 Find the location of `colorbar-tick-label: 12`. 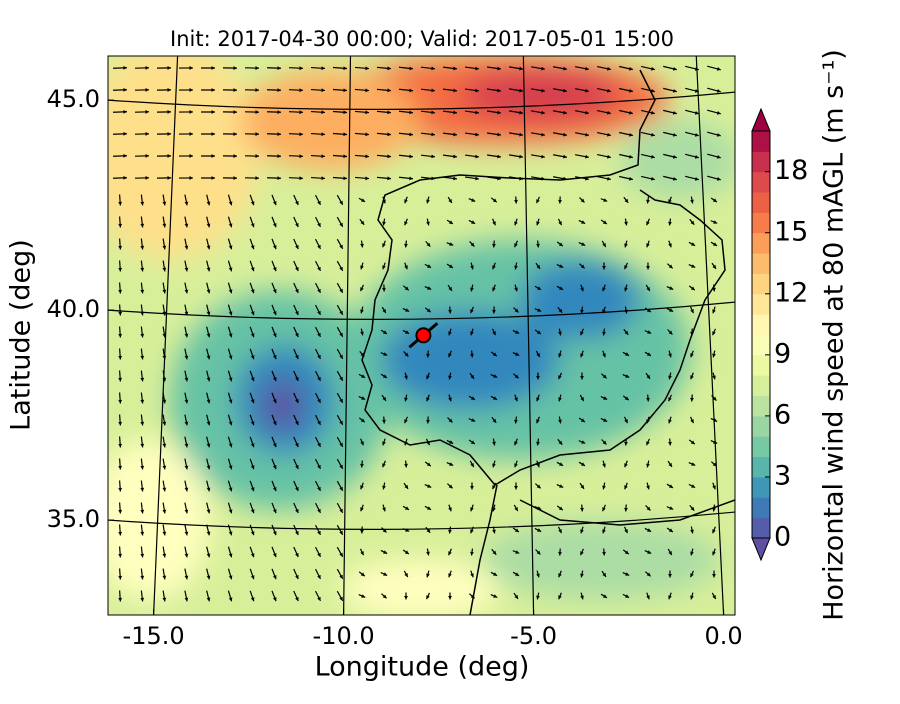

colorbar-tick-label: 12 is located at coordinates (791, 292).